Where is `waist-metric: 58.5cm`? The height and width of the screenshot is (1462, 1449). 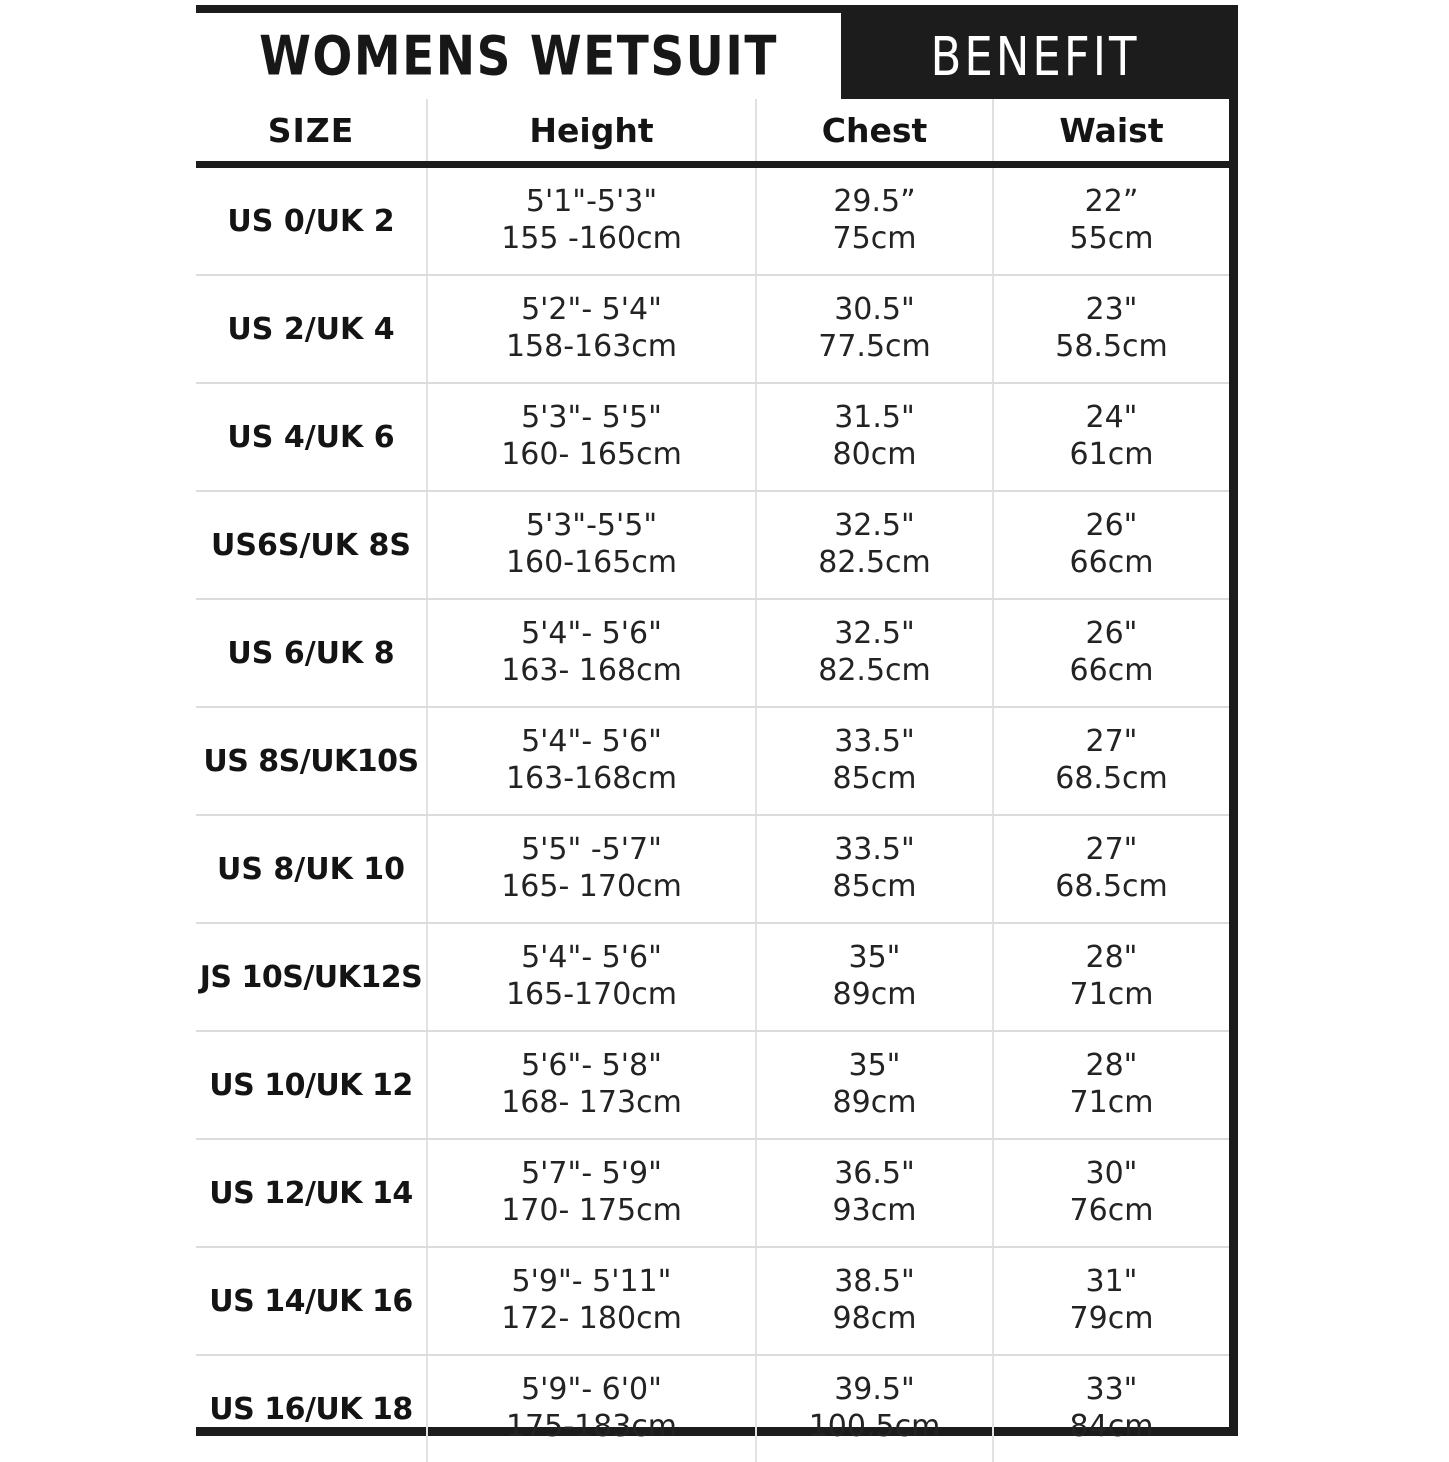 waist-metric: 58.5cm is located at coordinates (1111, 347).